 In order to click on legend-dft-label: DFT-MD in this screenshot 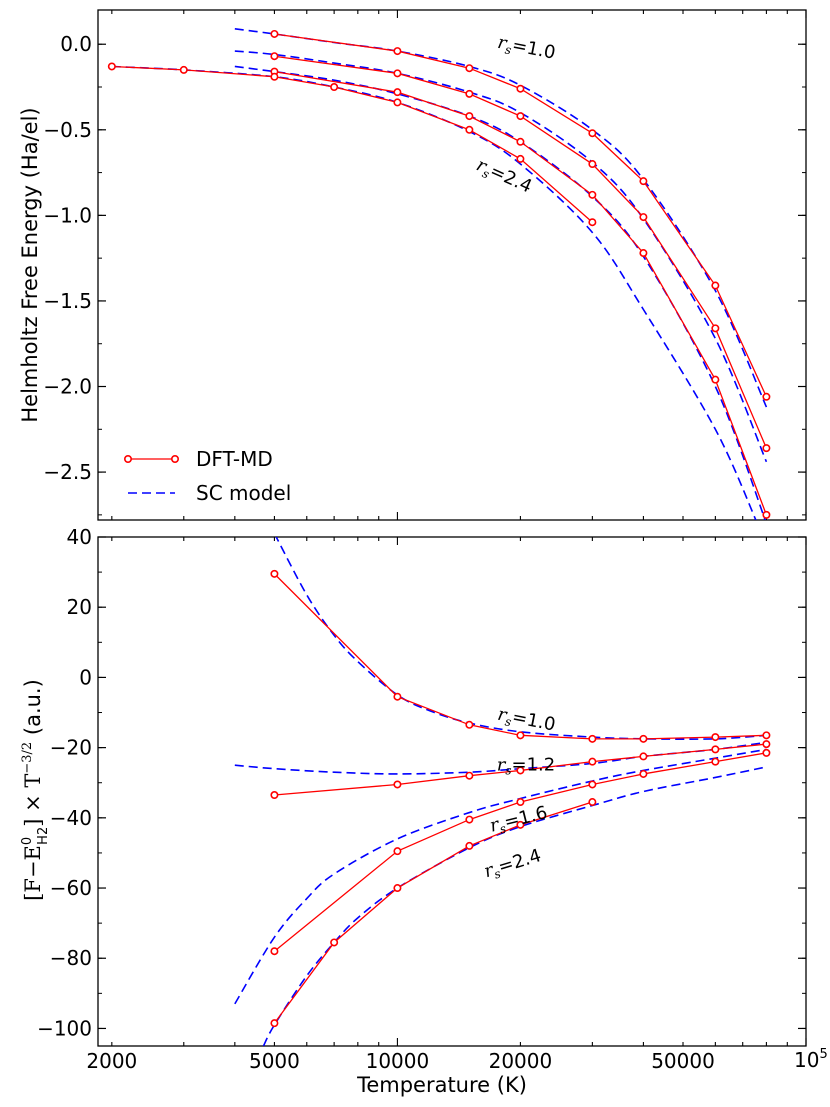, I will do `click(234, 459)`.